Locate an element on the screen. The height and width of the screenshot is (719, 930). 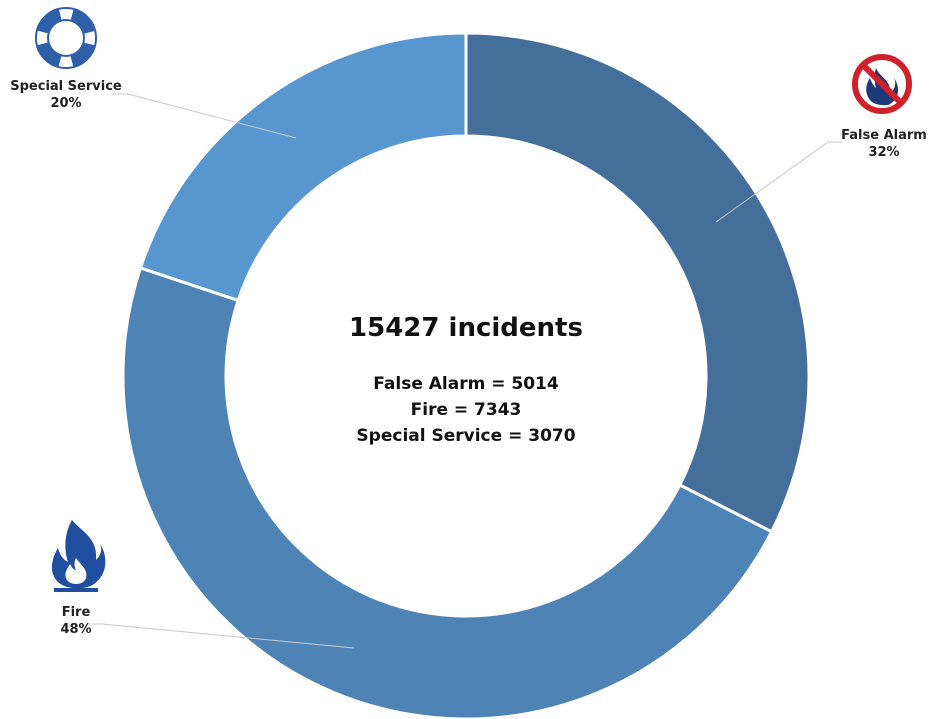
leader-line-special-service is located at coordinates (204, 116).